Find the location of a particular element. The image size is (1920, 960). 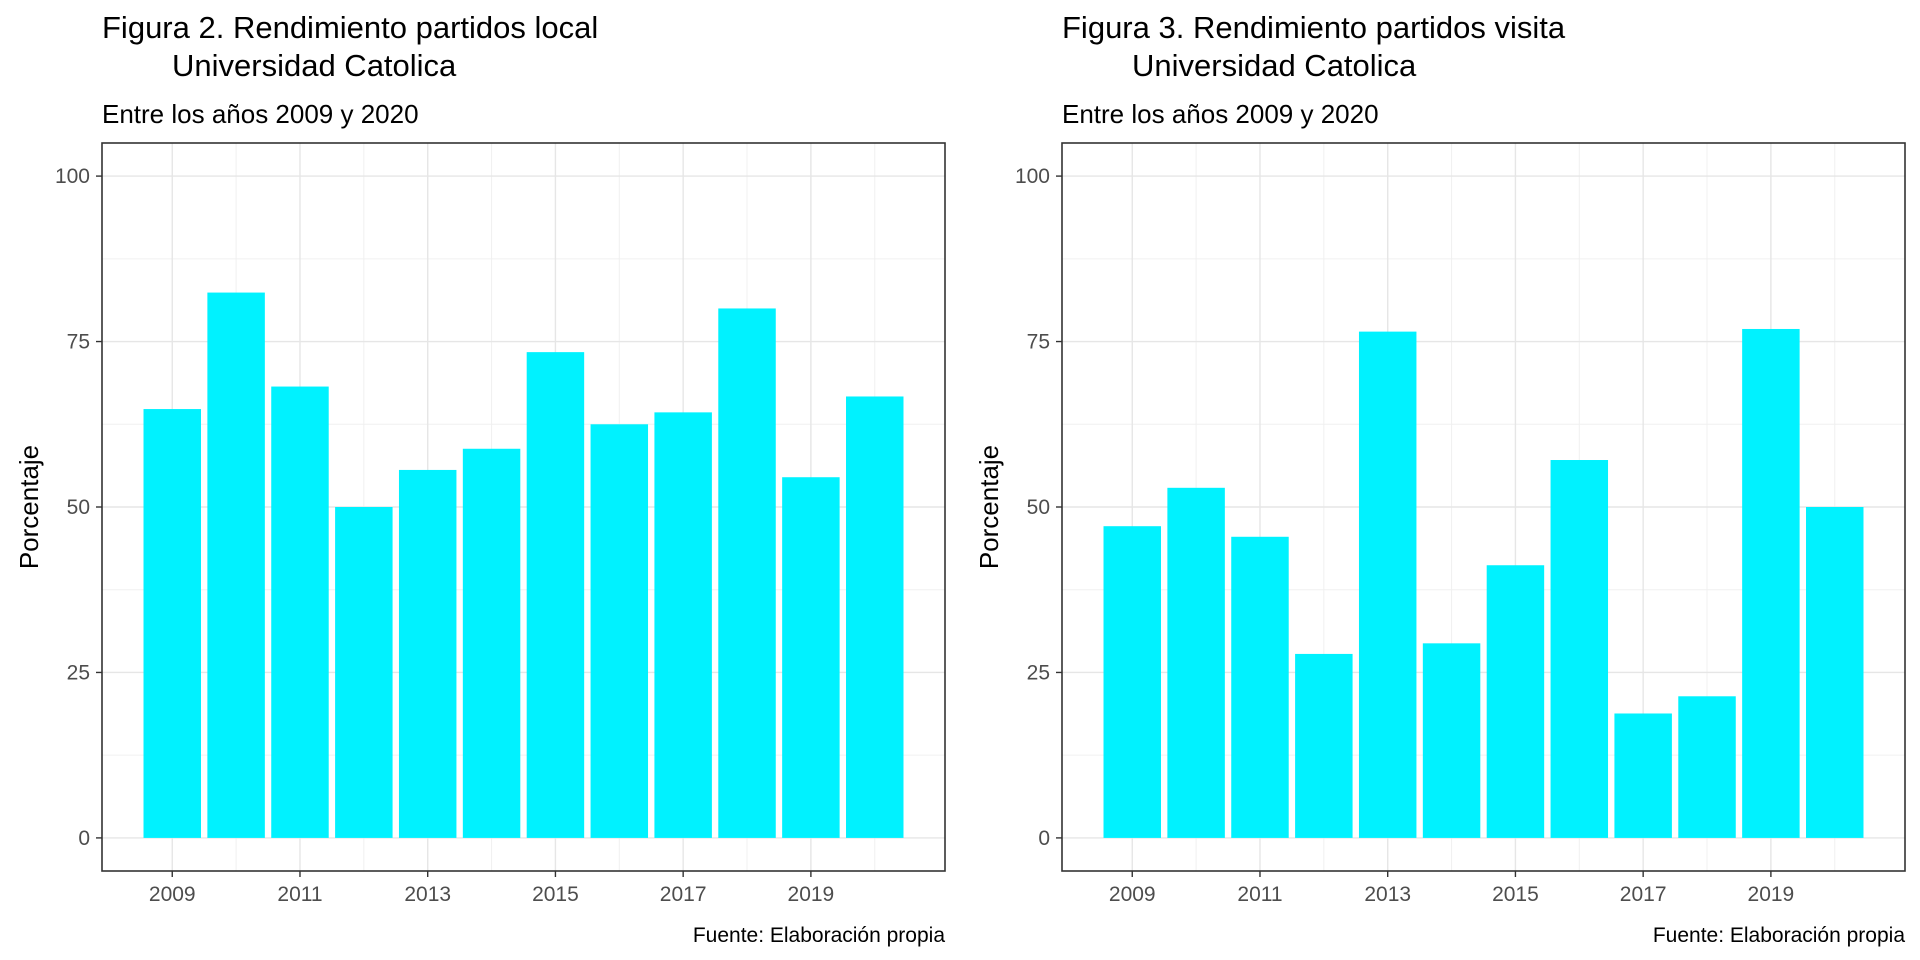

chart-title-line1: Figura 2. Rendimiento partidos local is located at coordinates (350, 27).